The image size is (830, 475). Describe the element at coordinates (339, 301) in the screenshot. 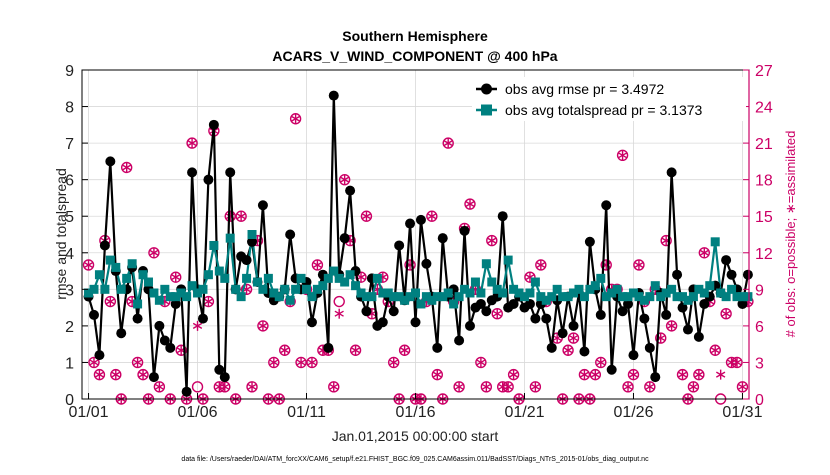

I see `obs-possible-point` at that location.